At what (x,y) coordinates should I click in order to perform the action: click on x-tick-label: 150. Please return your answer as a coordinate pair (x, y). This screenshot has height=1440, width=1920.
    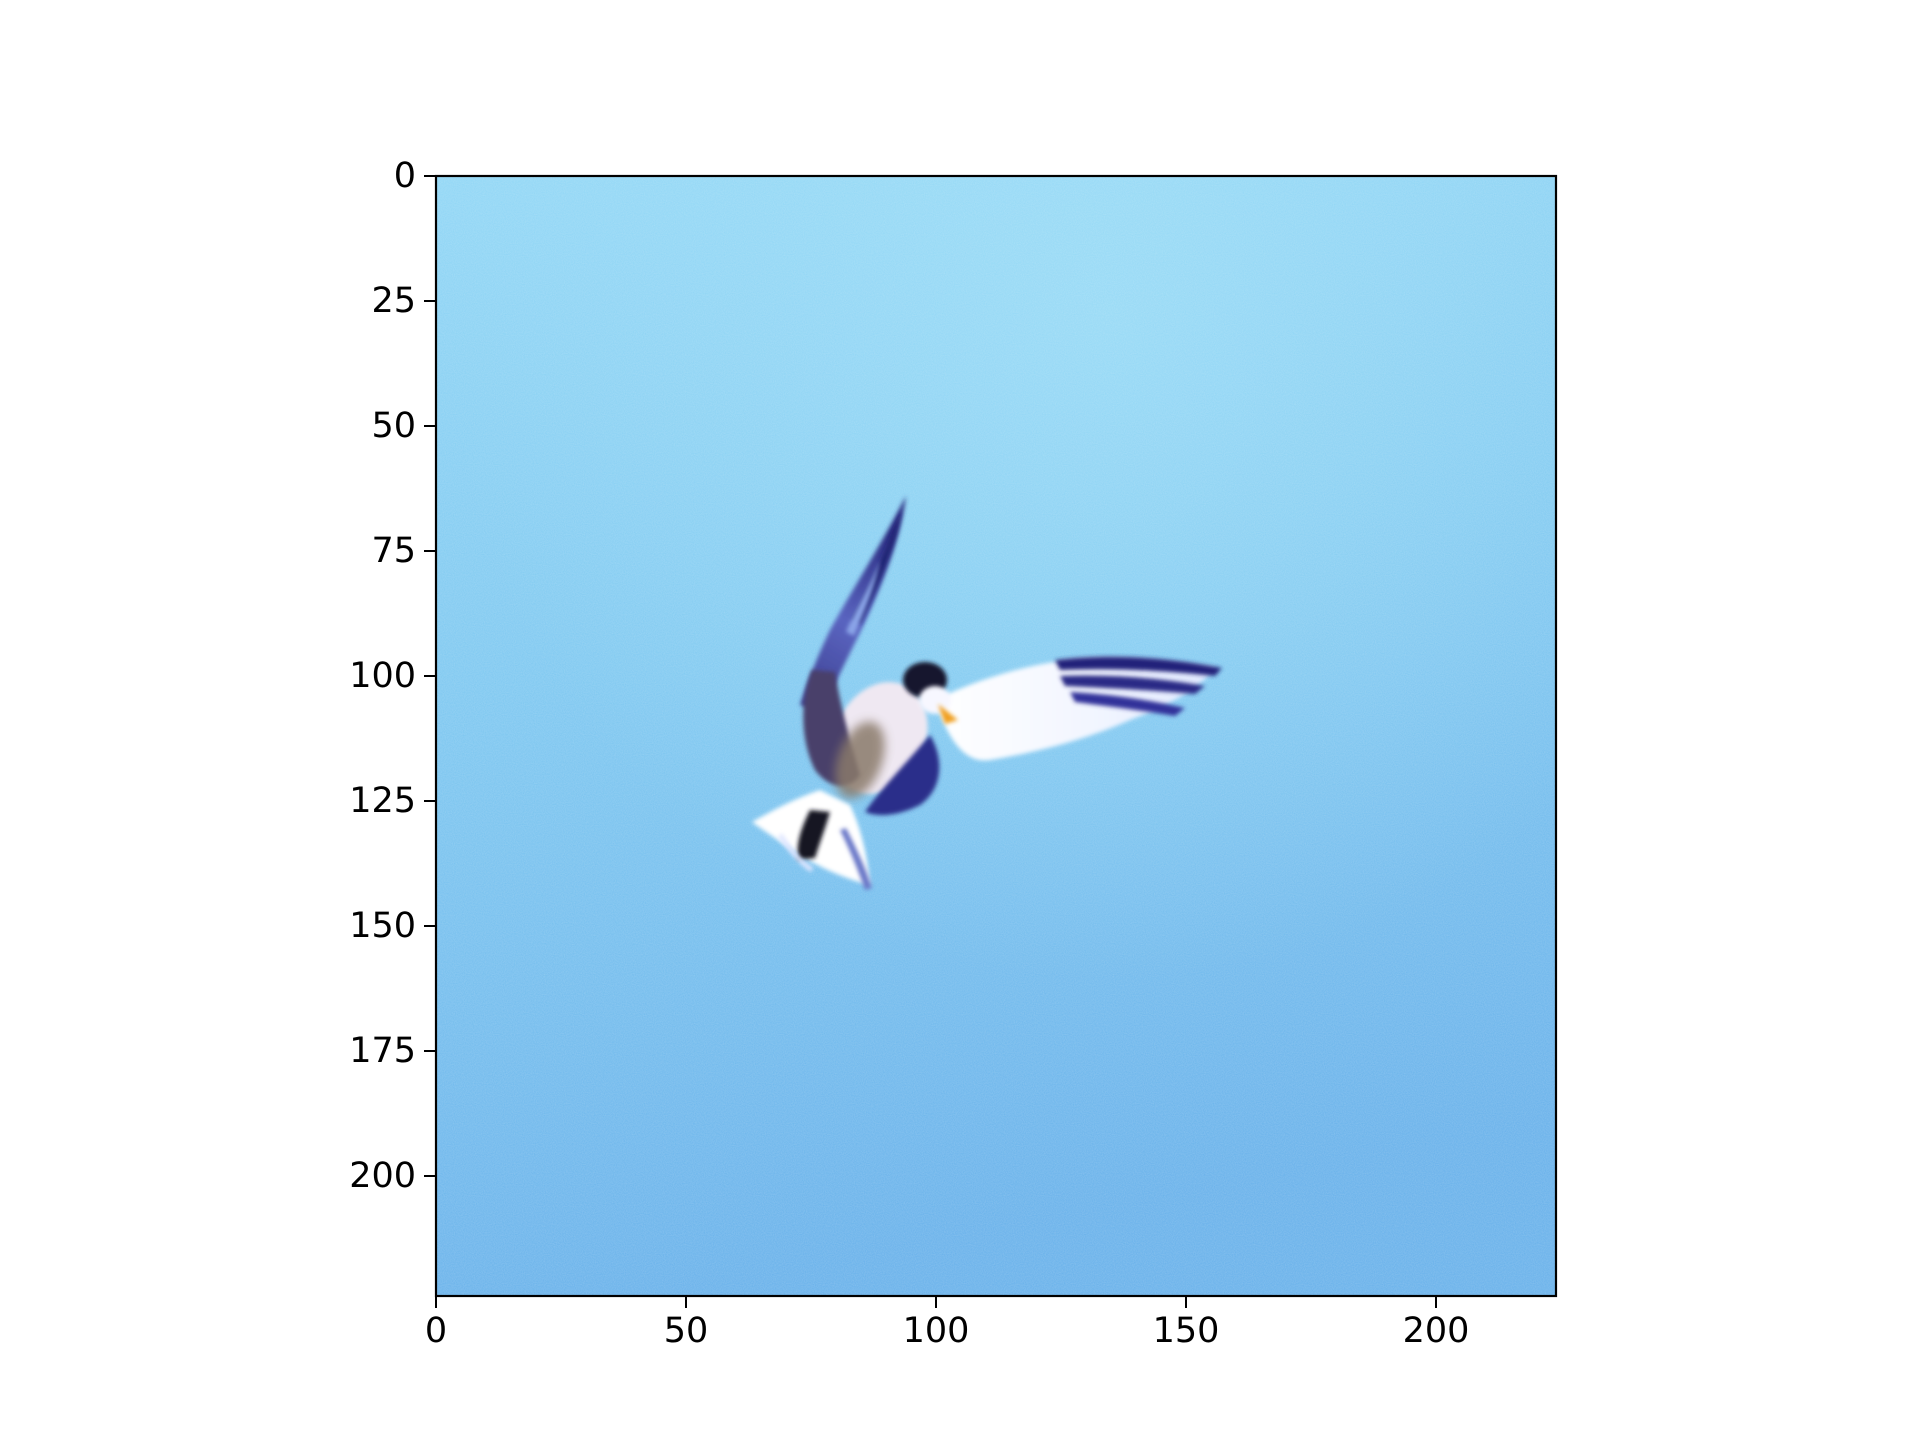
    Looking at the image, I should click on (1186, 1331).